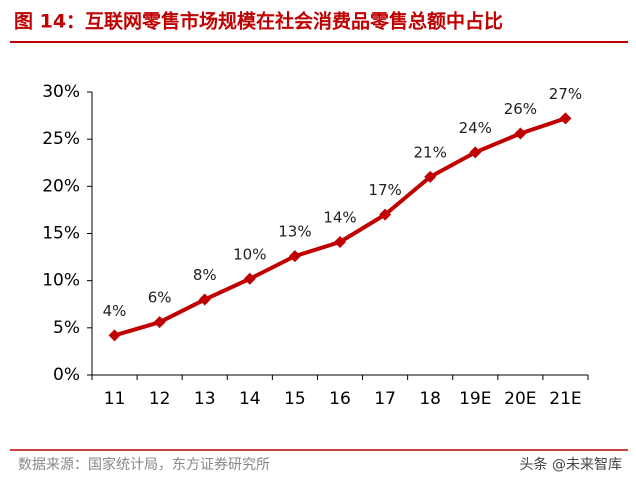 The width and height of the screenshot is (636, 486). I want to click on y-tick-label: 0%, so click(66, 375).